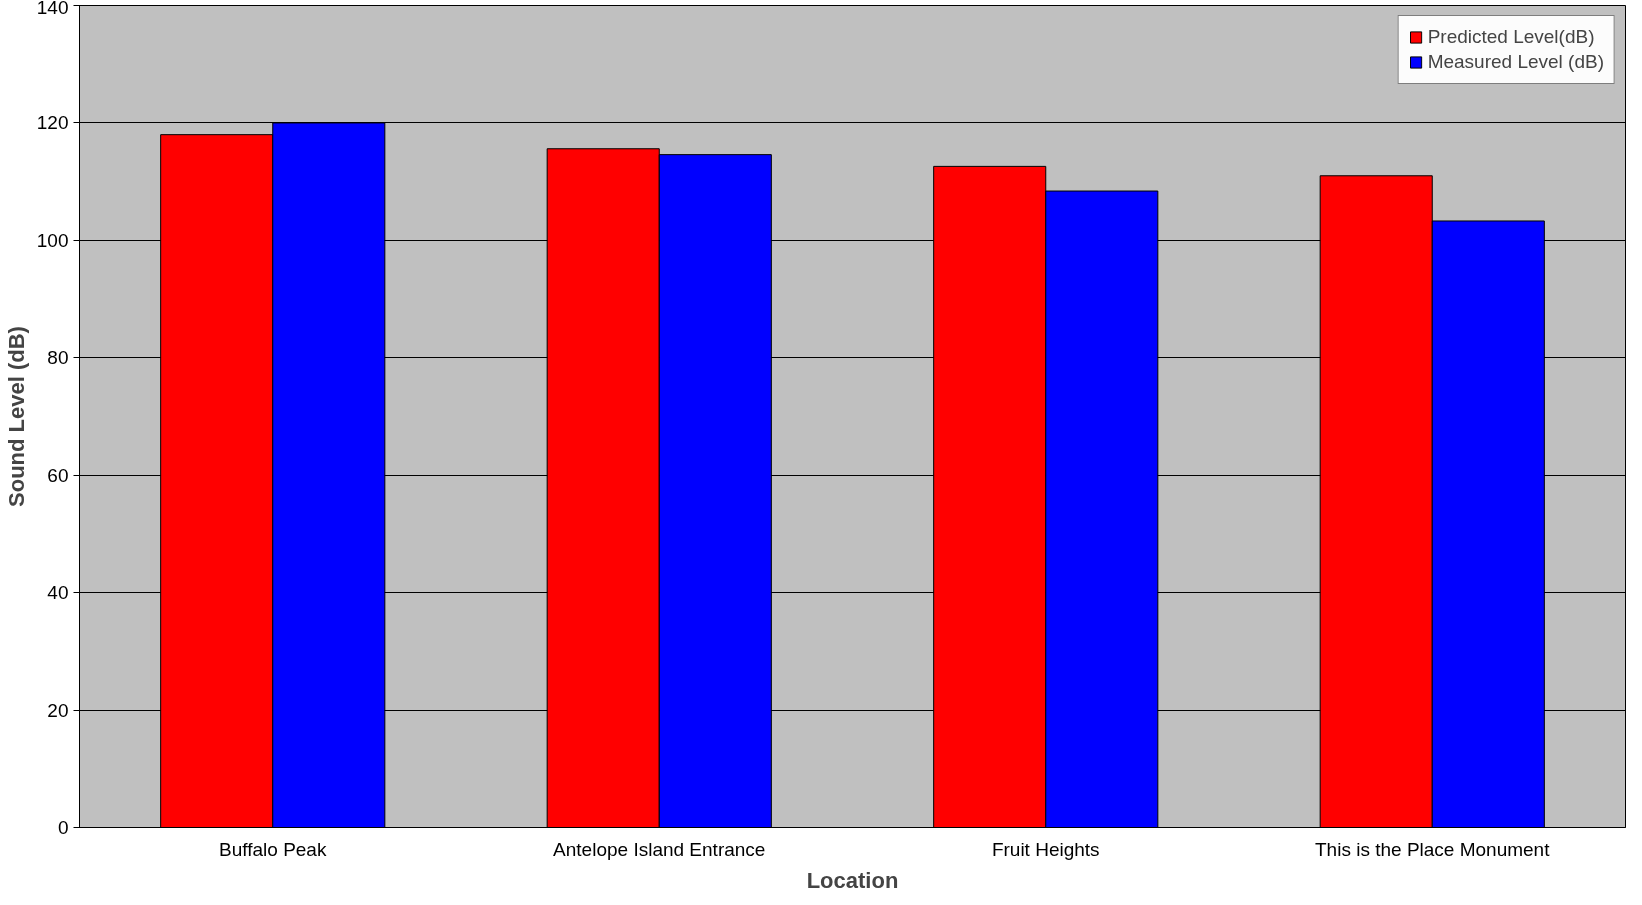  Describe the element at coordinates (52, 240) in the screenshot. I see `y-tick-label: 100` at that location.